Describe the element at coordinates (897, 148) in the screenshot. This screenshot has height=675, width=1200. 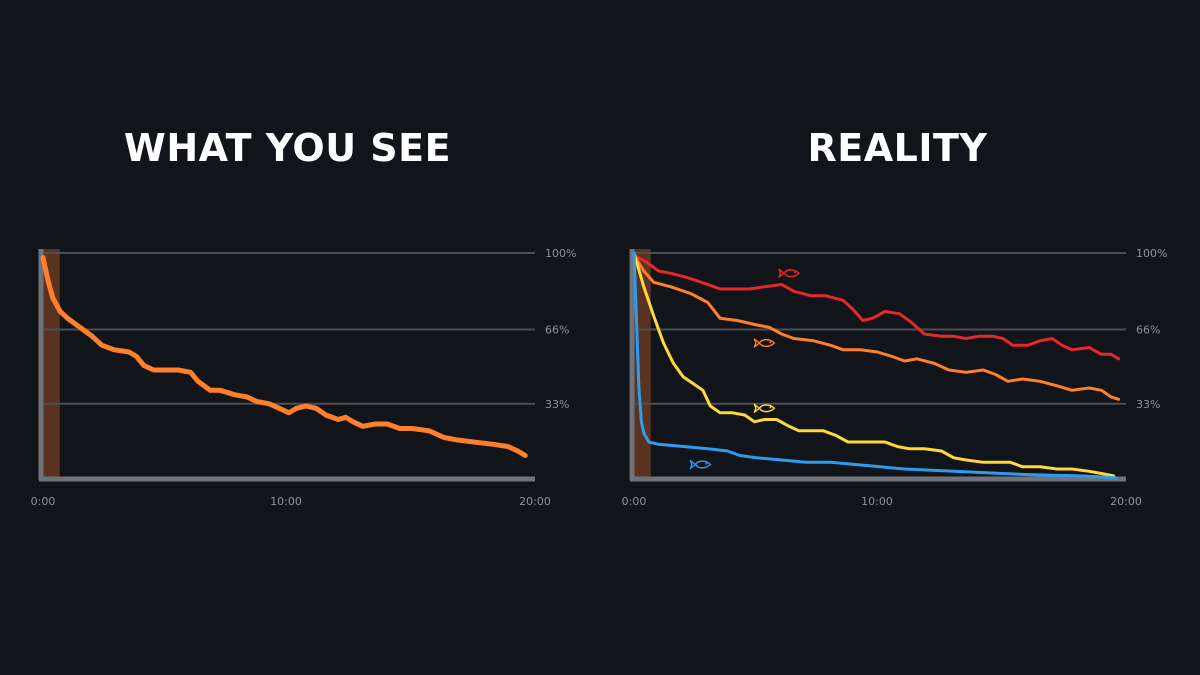
I see `panel-title-reality: REALITY` at that location.